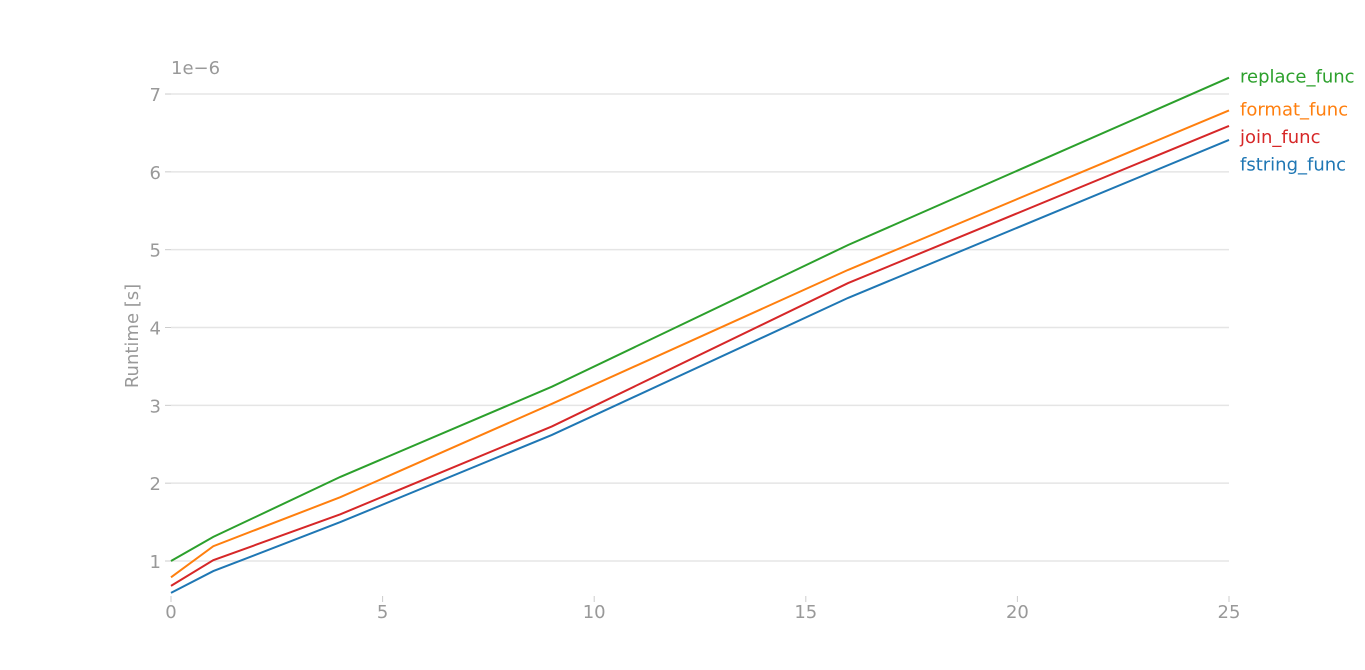 Image resolution: width=1365 pixels, height=670 pixels. What do you see at coordinates (155, 562) in the screenshot?
I see `y-tick-label: 1` at bounding box center [155, 562].